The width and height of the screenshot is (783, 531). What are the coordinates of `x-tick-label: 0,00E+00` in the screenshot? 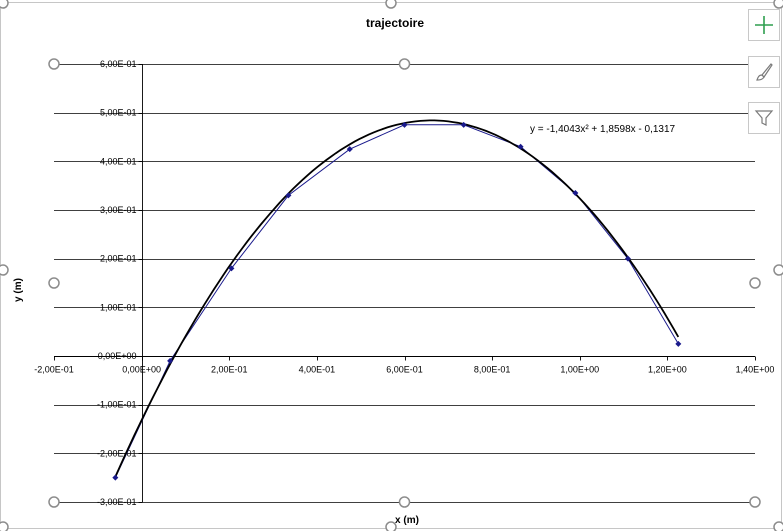 It's located at (141, 370).